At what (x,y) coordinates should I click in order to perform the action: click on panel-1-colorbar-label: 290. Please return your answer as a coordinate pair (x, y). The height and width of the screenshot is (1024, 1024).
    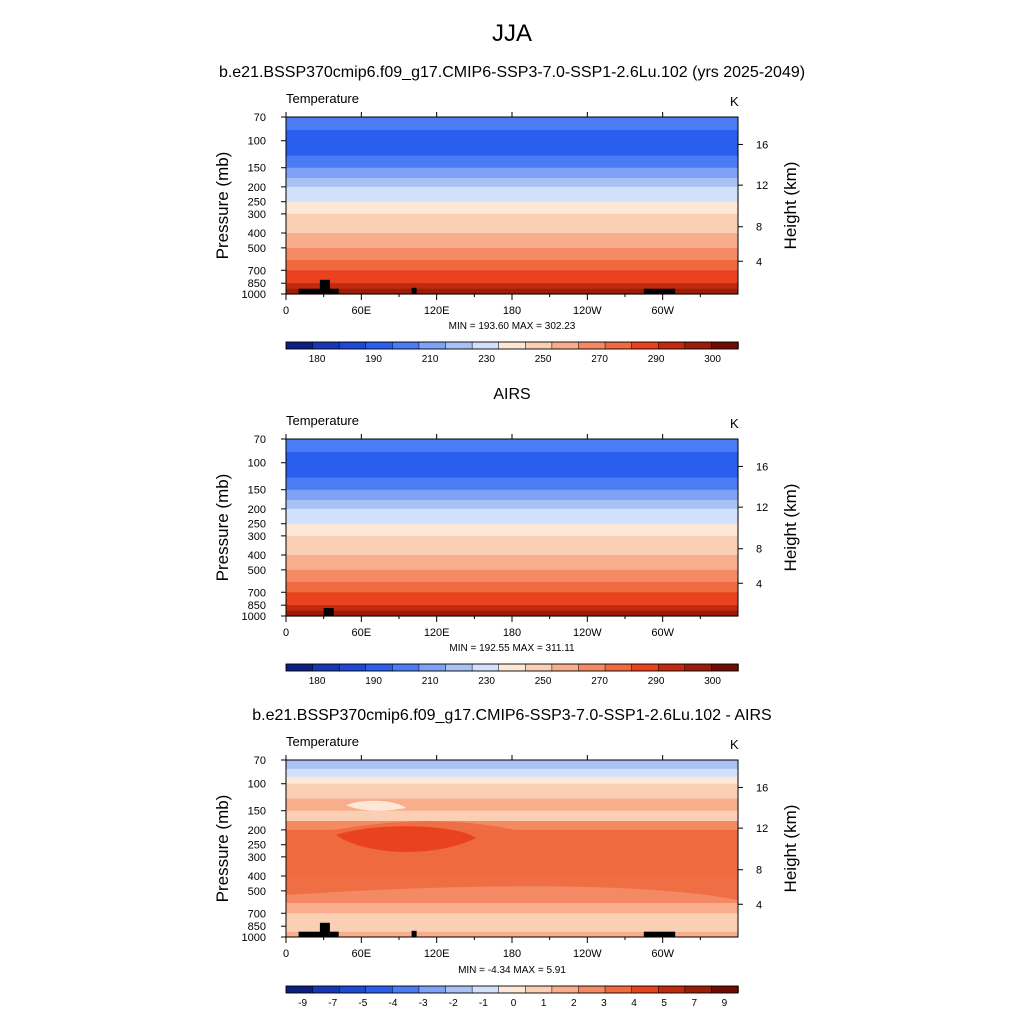
    Looking at the image, I should click on (656, 359).